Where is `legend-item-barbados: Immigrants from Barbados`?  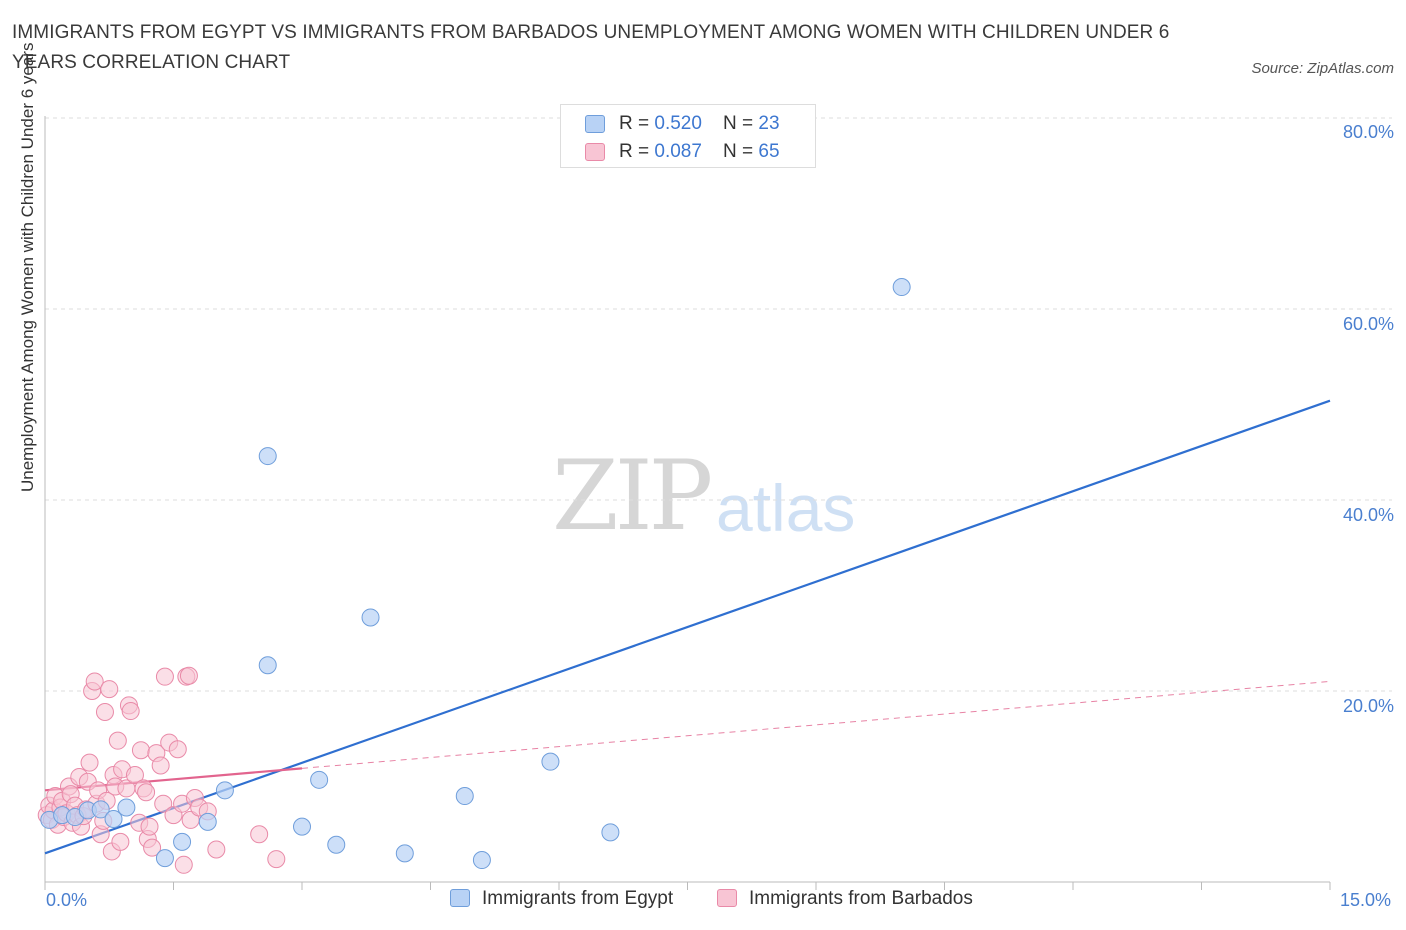 legend-item-barbados: Immigrants from Barbados is located at coordinates (845, 899).